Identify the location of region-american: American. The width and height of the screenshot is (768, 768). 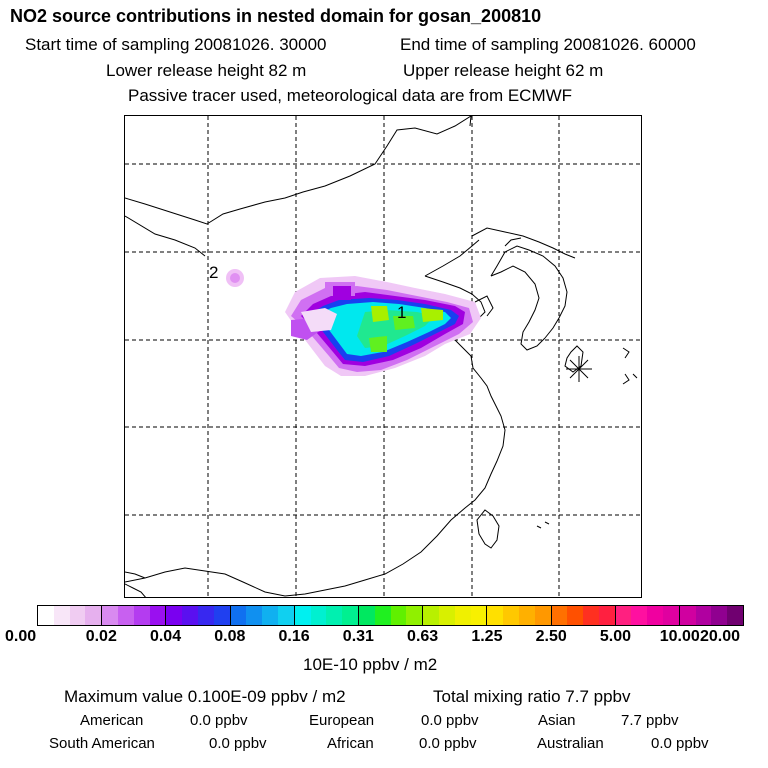
(112, 720).